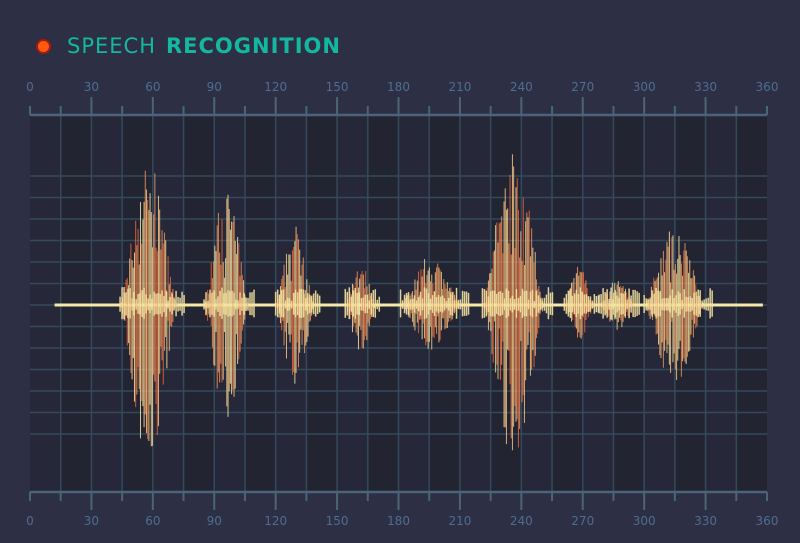 The image size is (800, 543). Describe the element at coordinates (337, 521) in the screenshot. I see `bottom-axis-label: 150` at that location.